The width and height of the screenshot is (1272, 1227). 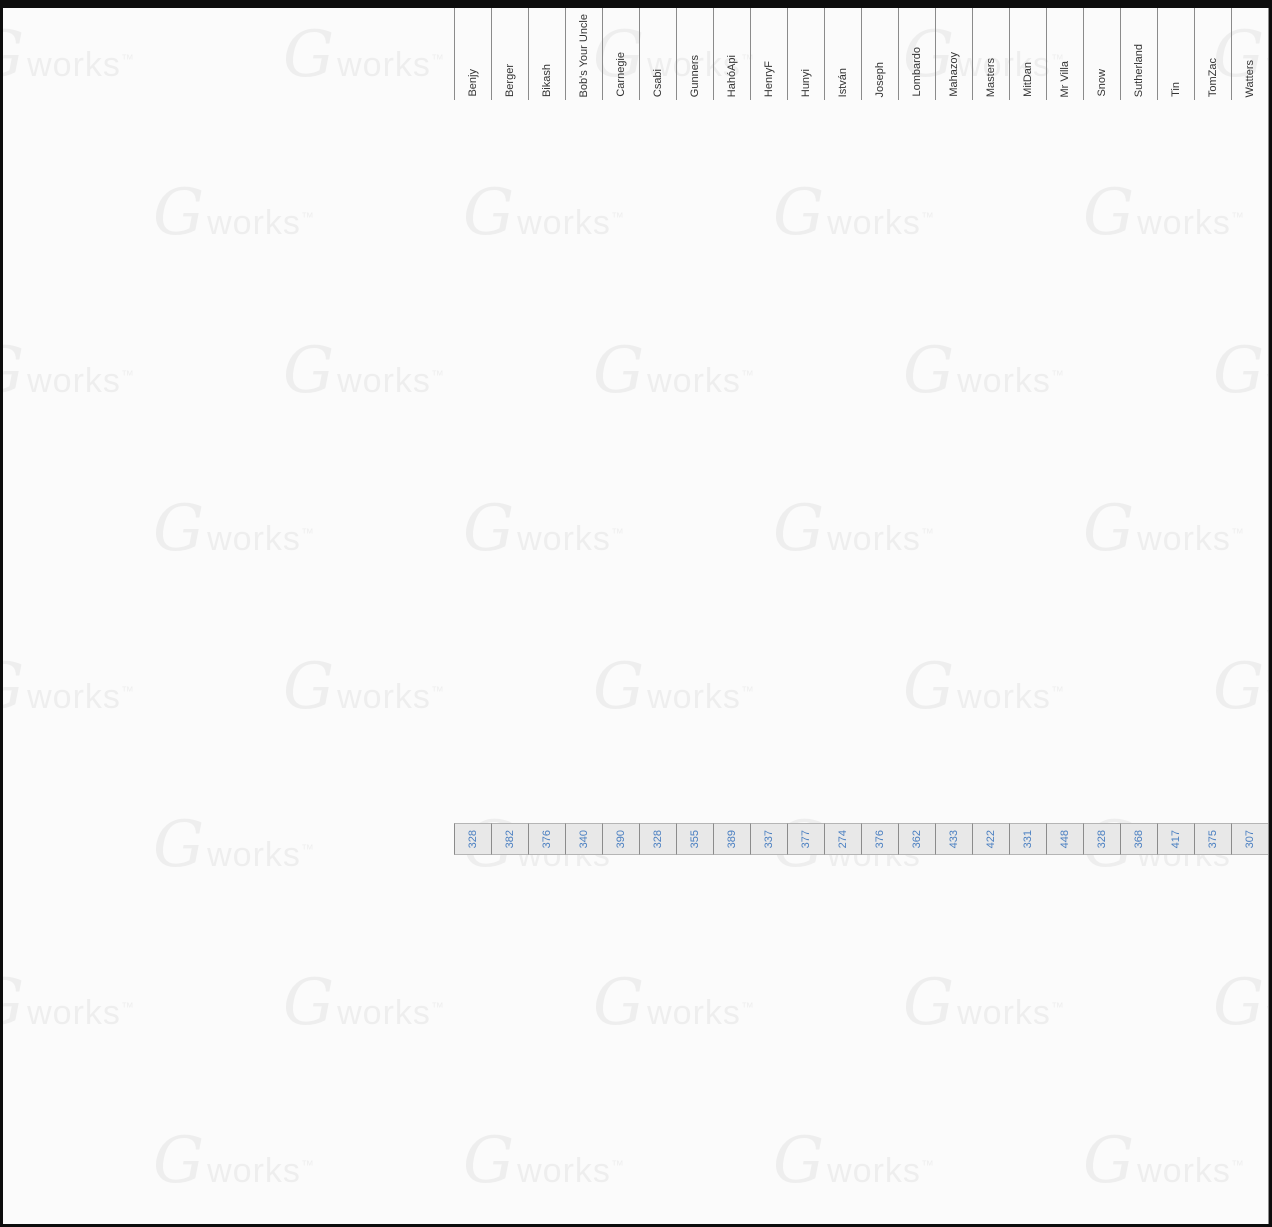 What do you see at coordinates (1027, 54) in the screenshot?
I see `player-name-column: MitDan` at bounding box center [1027, 54].